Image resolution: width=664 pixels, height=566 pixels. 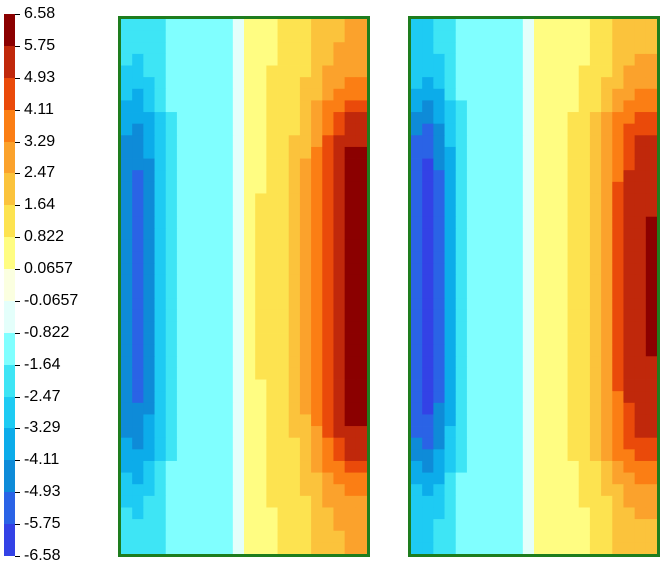 What do you see at coordinates (17, 110) in the screenshot?
I see `colorbar-tick` at bounding box center [17, 110].